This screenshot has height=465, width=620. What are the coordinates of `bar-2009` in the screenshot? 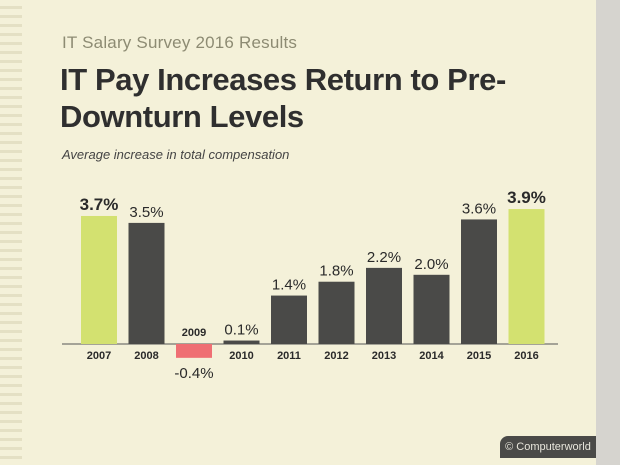 It's located at (194, 351).